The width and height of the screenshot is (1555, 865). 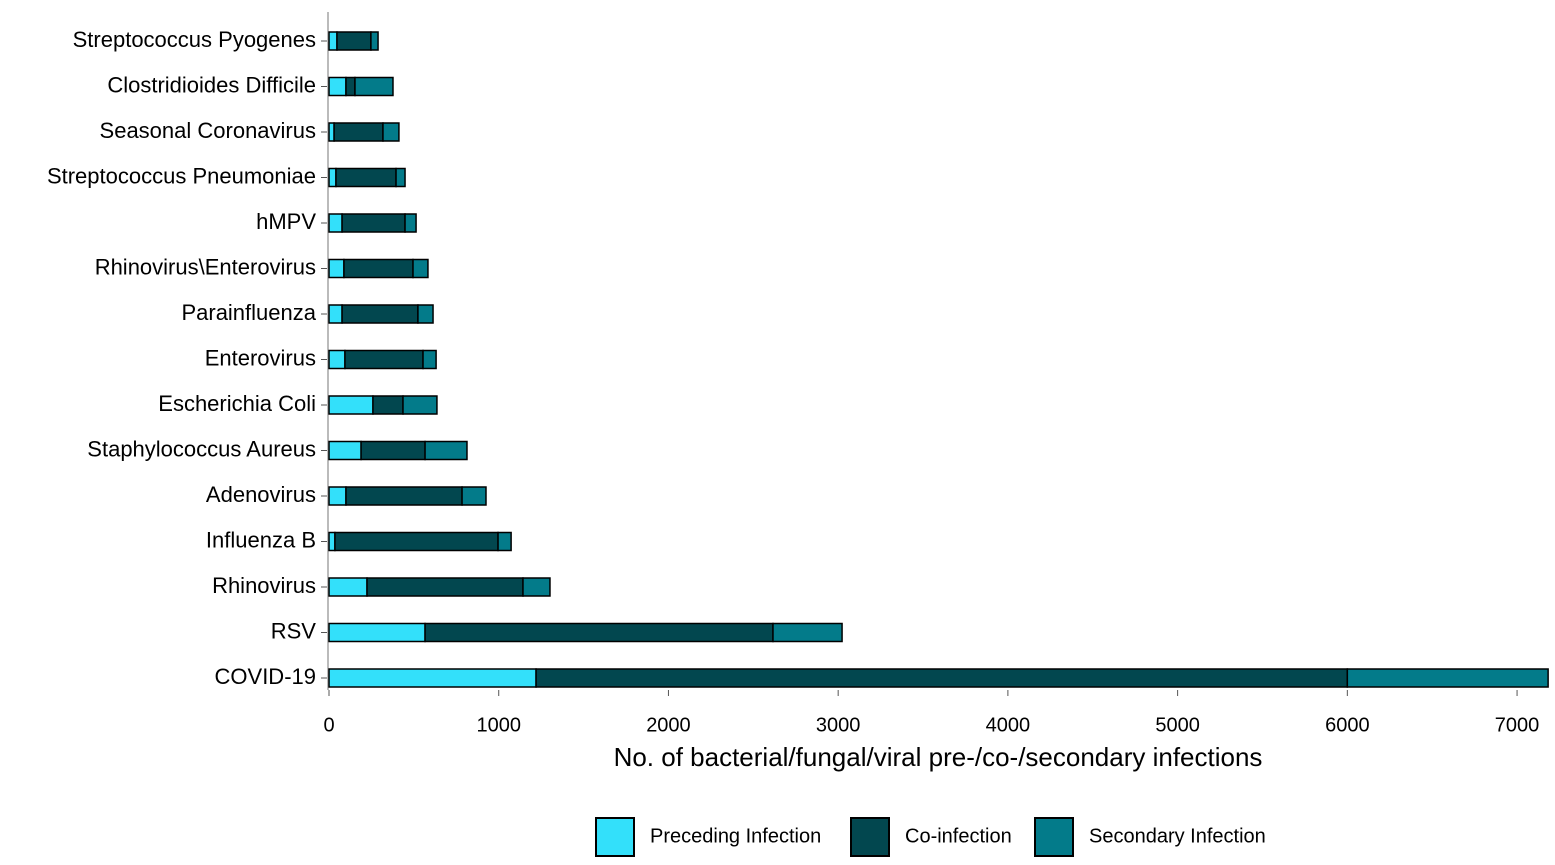 I want to click on y-tick-label: Clostridioides Difficile, so click(x=211, y=84).